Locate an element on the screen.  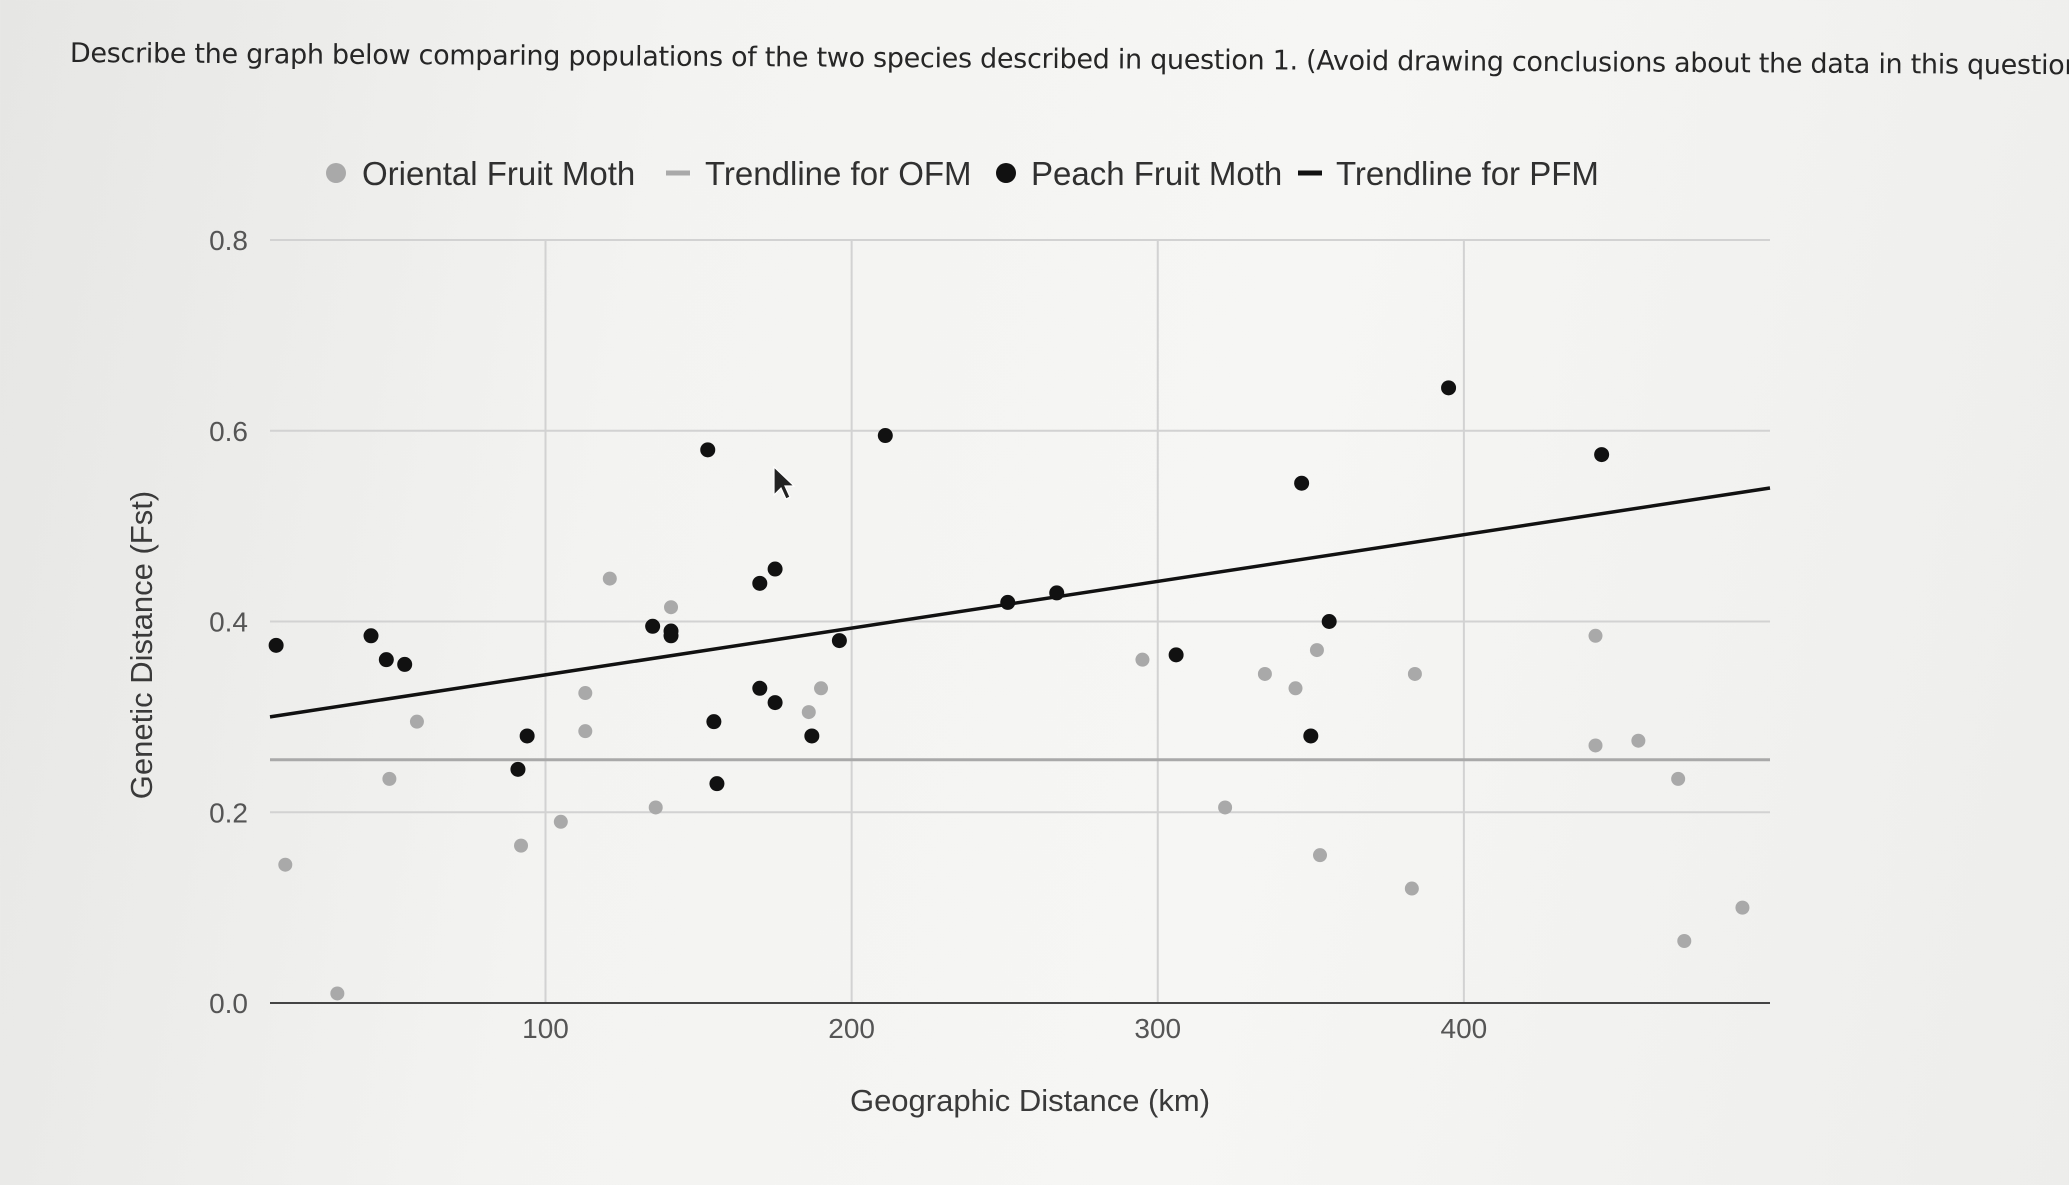
y-tick-label: 0.6 is located at coordinates (228, 431).